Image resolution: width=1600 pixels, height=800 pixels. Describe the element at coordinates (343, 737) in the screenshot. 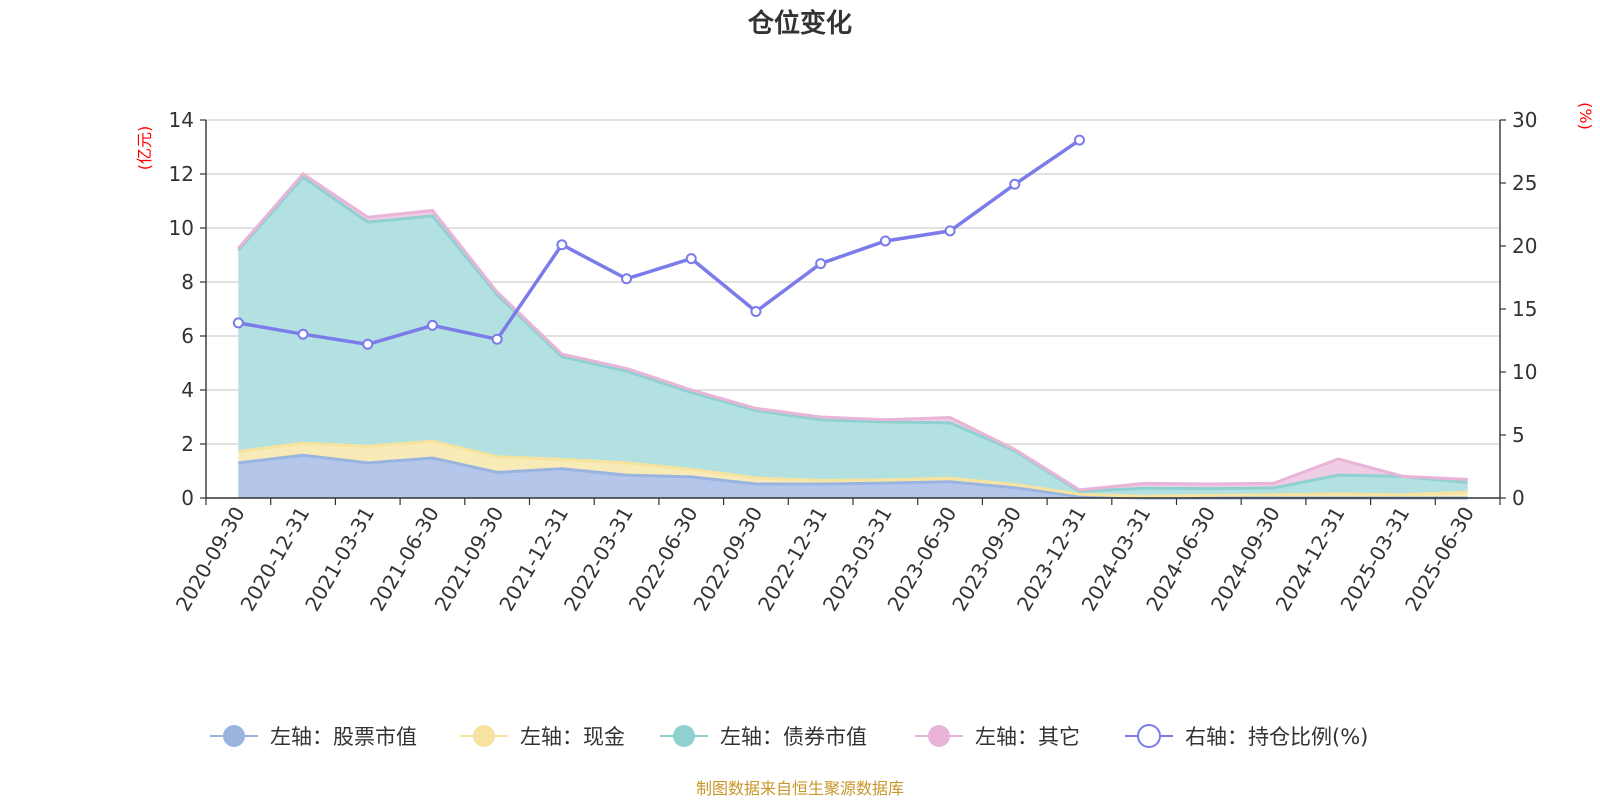

I see `legend-label: 左轴：股票市值` at that location.